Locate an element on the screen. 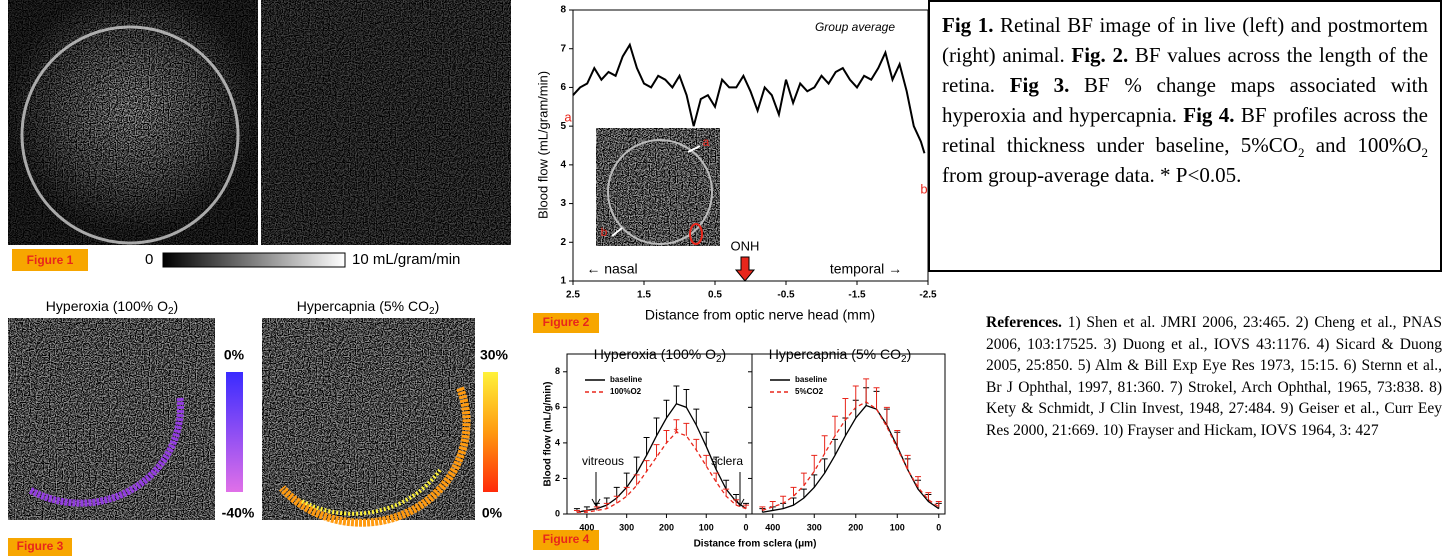 The image size is (1452, 556). figure-label: Figure 1 is located at coordinates (50, 260).